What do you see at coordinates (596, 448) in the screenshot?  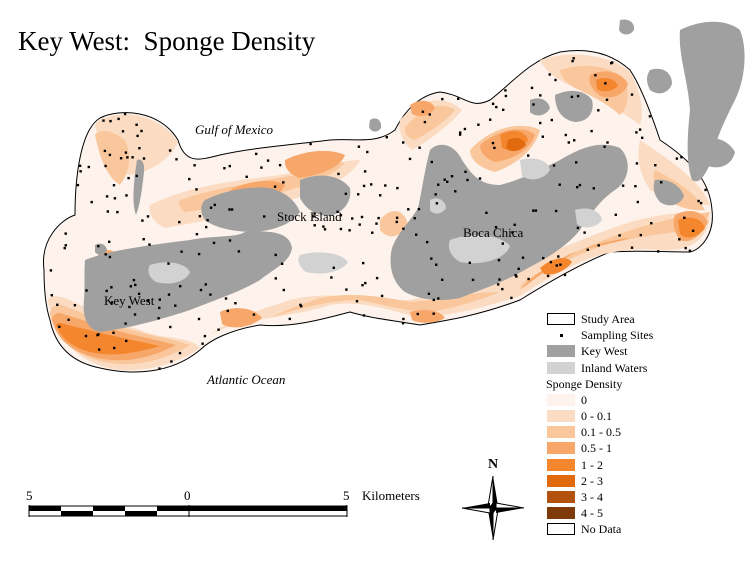 I see `density-class-label: 0.5 - 1` at bounding box center [596, 448].